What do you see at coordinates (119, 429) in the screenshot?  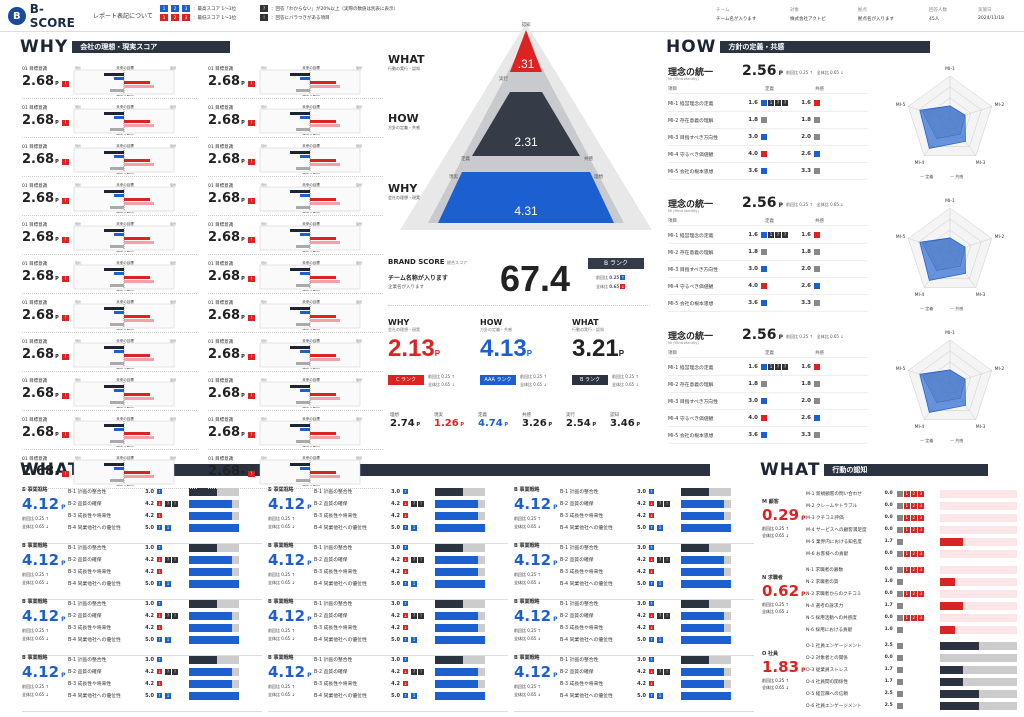 I see `mini-bar-blue` at bounding box center [119, 429].